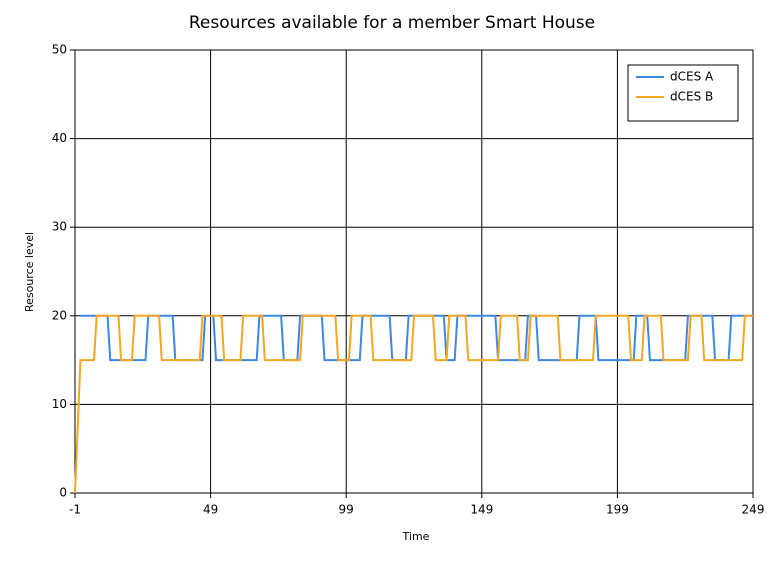  Describe the element at coordinates (29, 272) in the screenshot. I see `y-axis-label: Resource level` at that location.